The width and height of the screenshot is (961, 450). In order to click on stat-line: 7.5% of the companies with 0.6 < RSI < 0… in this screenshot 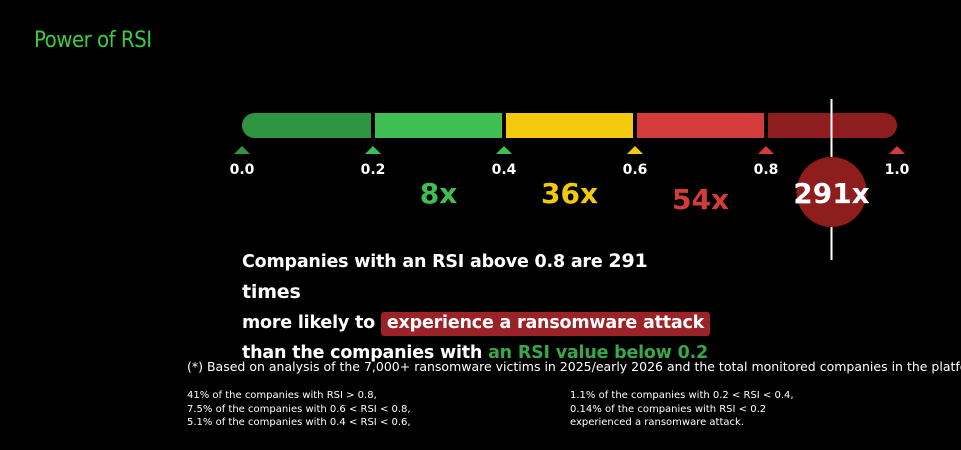, I will do `click(299, 409)`.